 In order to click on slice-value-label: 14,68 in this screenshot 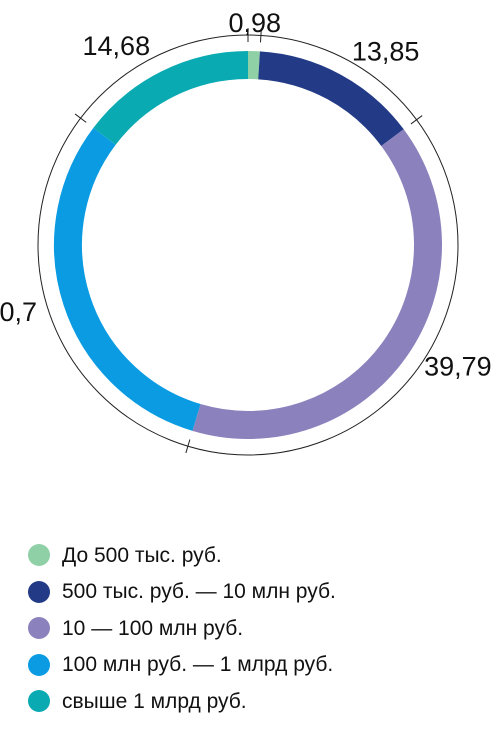, I will do `click(117, 46)`.